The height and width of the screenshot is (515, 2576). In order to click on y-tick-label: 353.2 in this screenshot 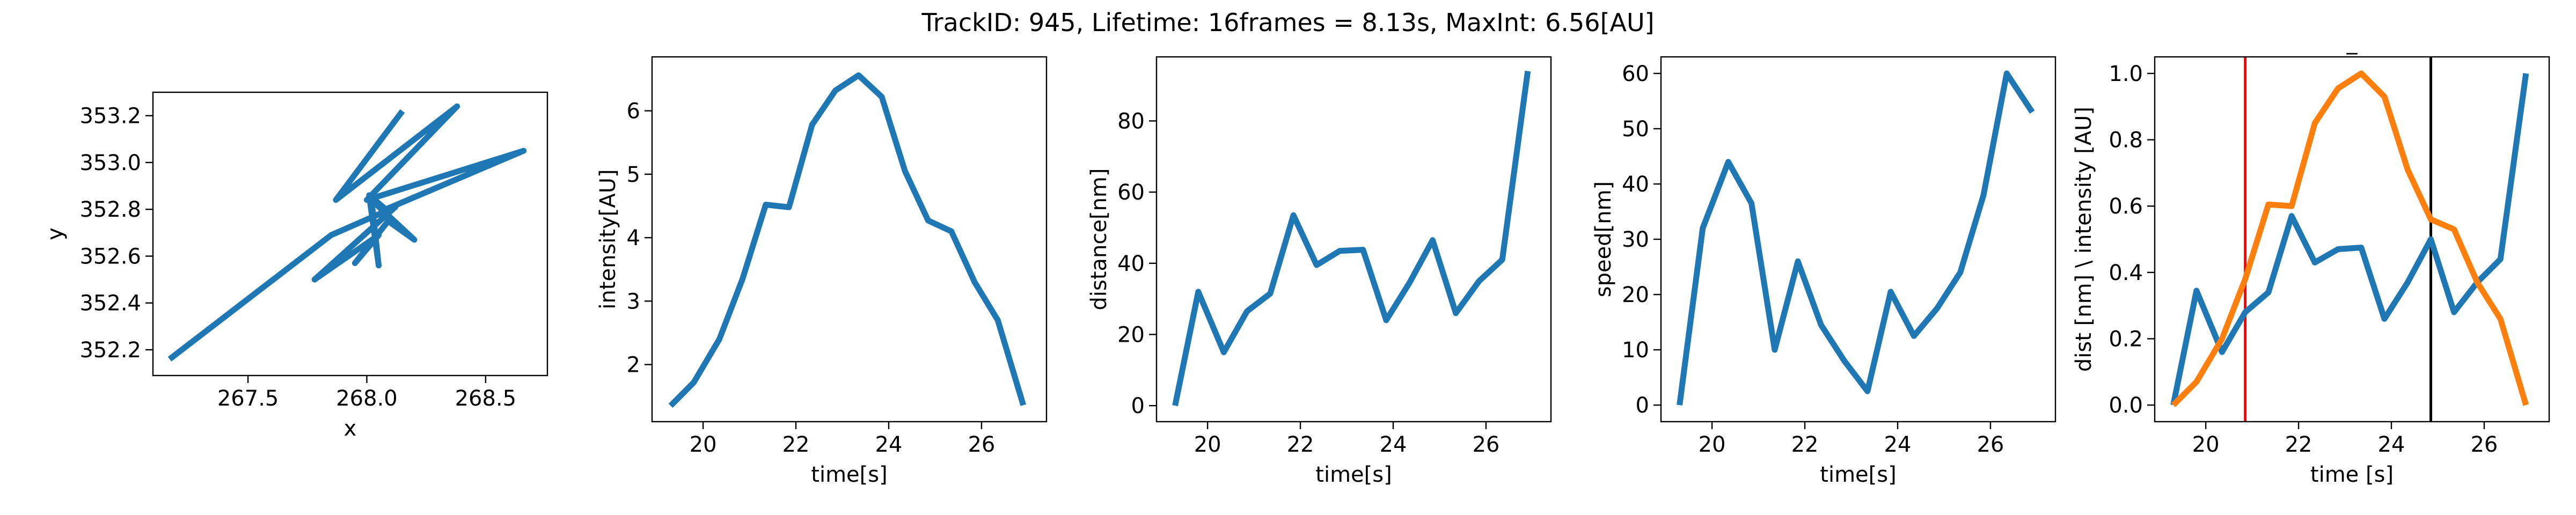, I will do `click(110, 117)`.